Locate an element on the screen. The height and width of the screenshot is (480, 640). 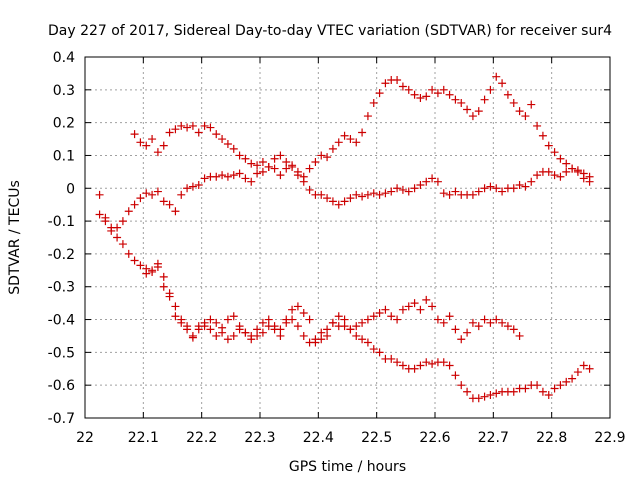
series-track-lower-middle is located at coordinates (333, 303).